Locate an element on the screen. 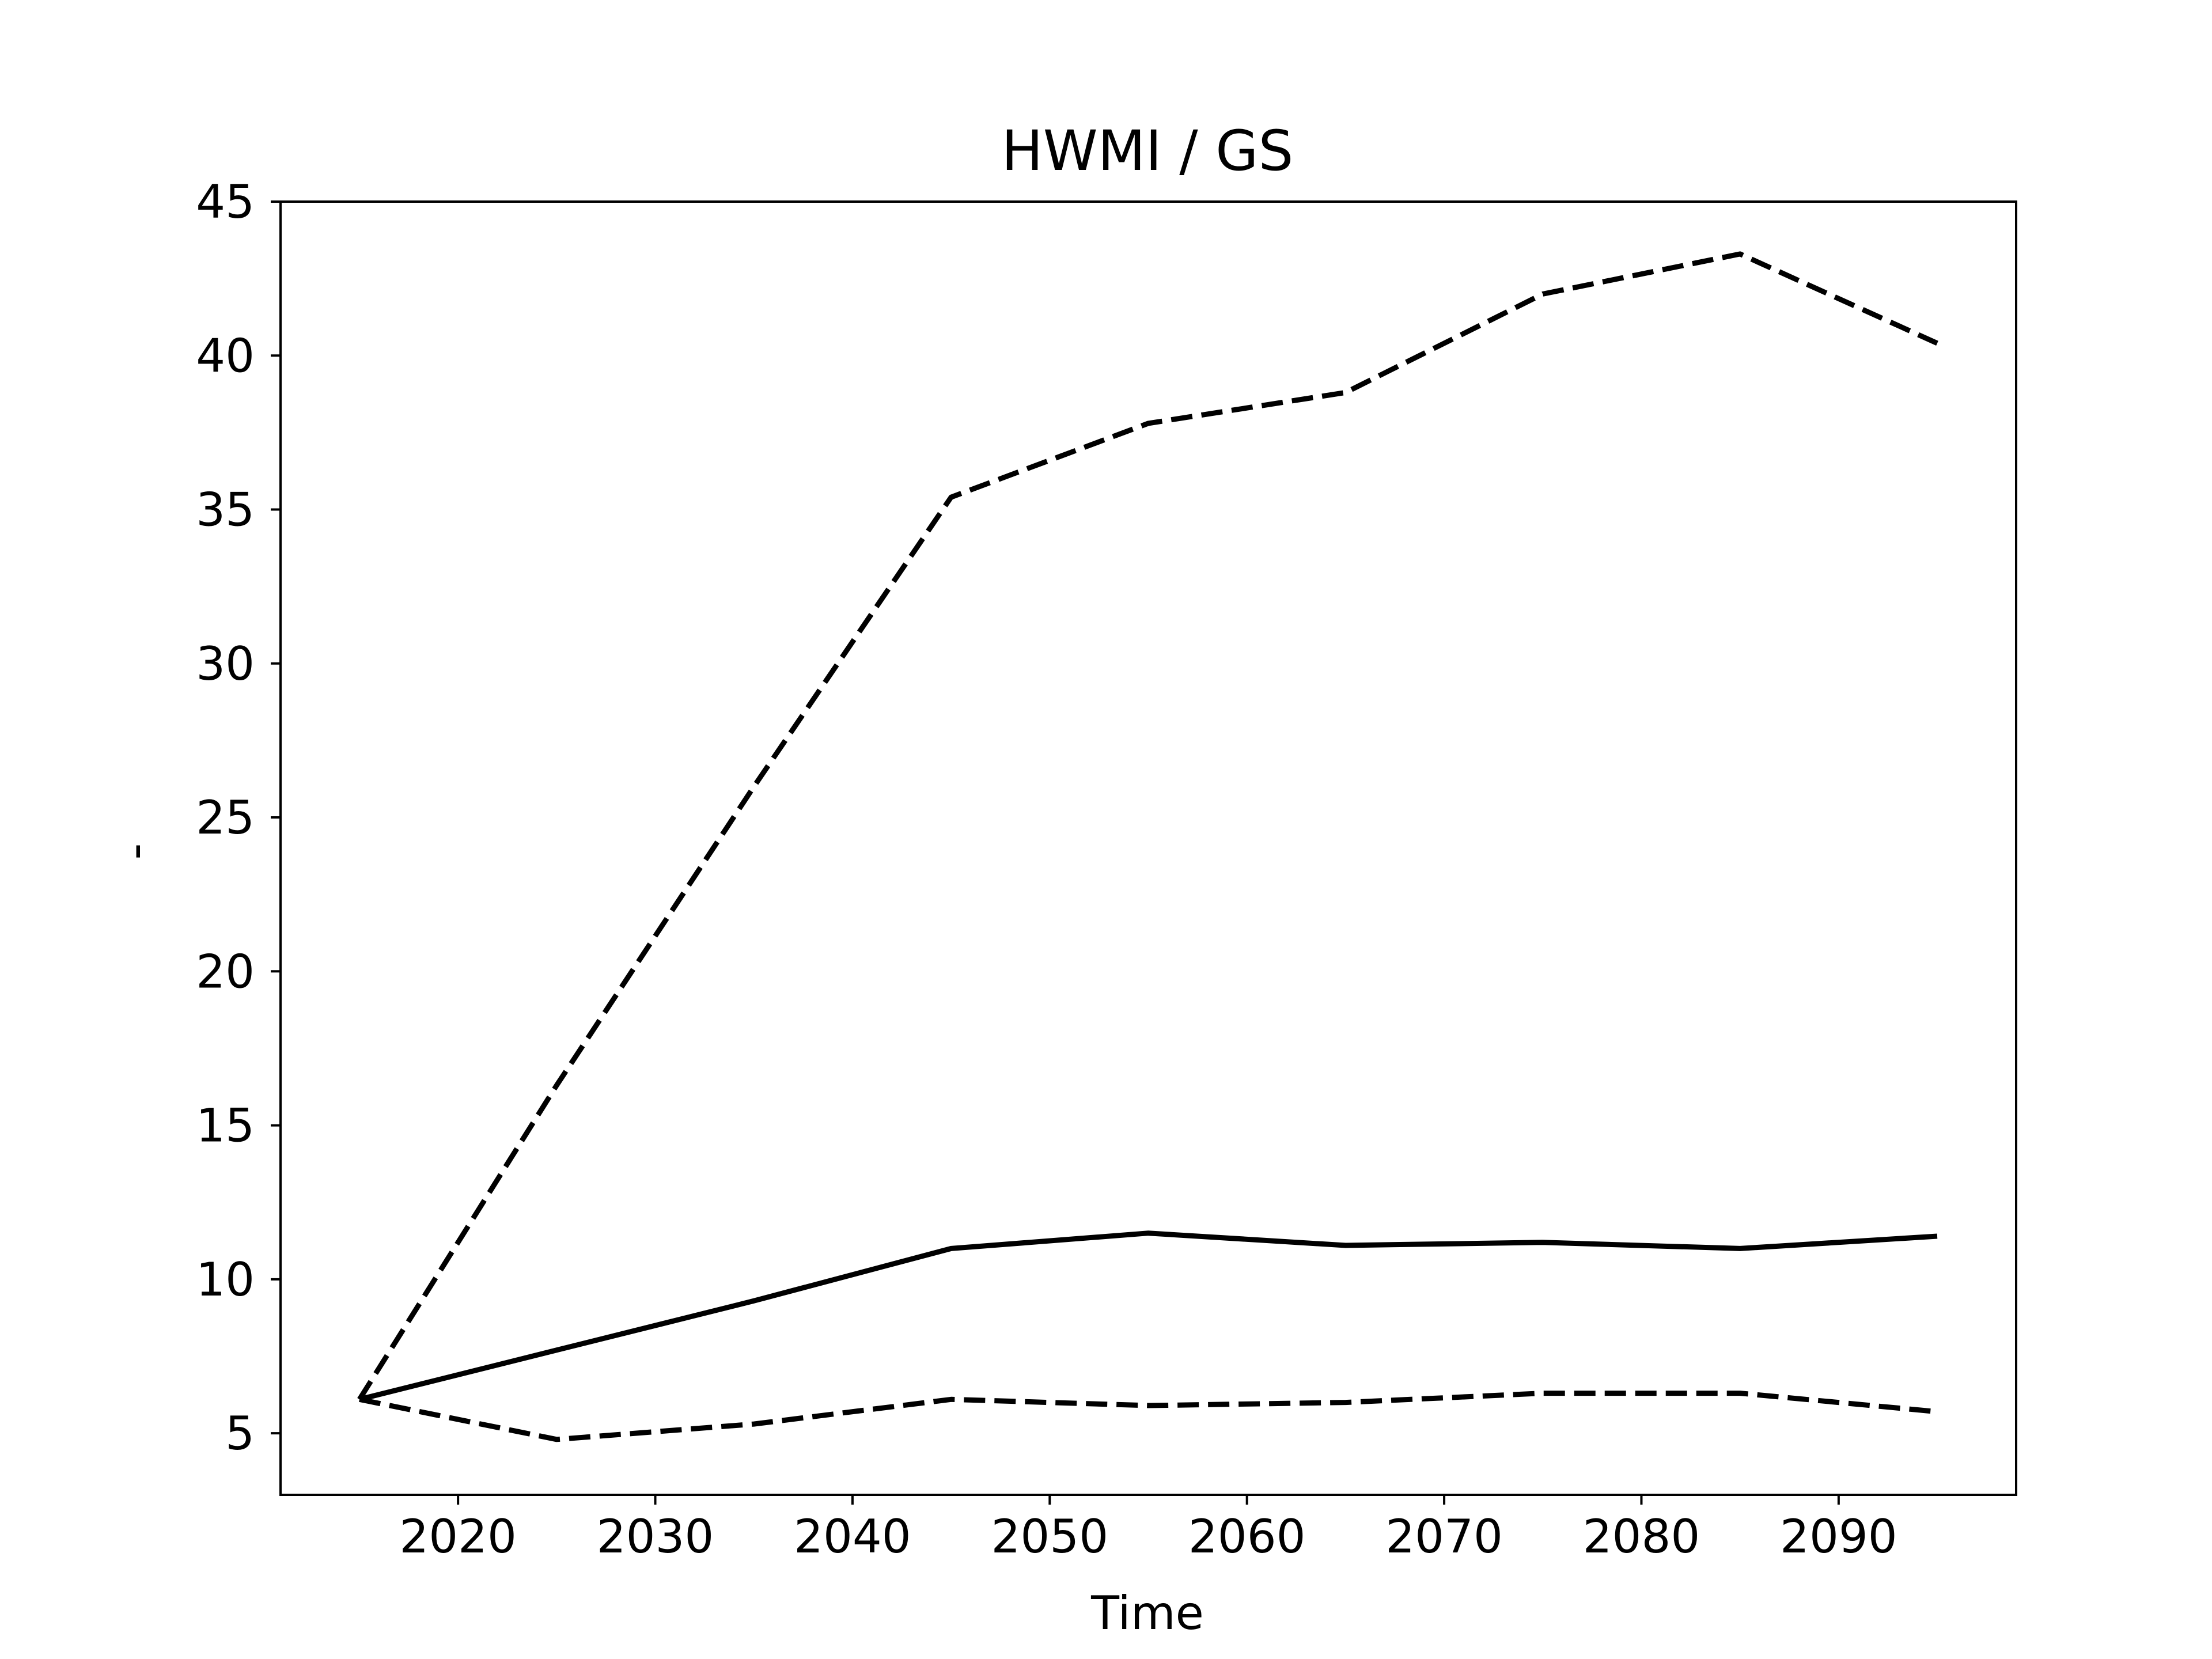 The width and height of the screenshot is (2212, 1659). x-tick-label-2030: 2030 is located at coordinates (655, 1536).